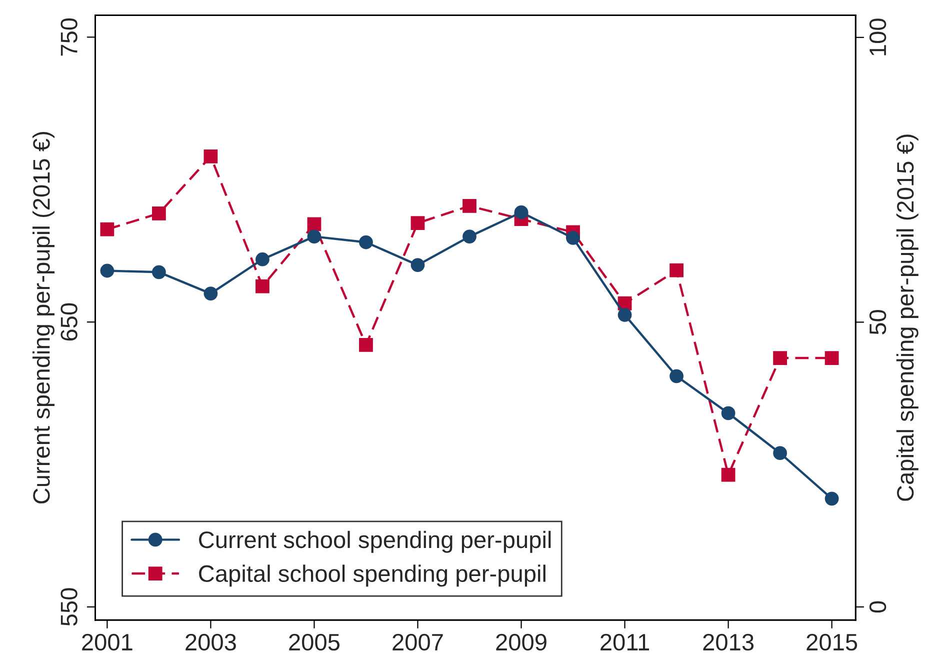 The height and width of the screenshot is (661, 925). I want to click on y2-tick-label: 100, so click(877, 37).